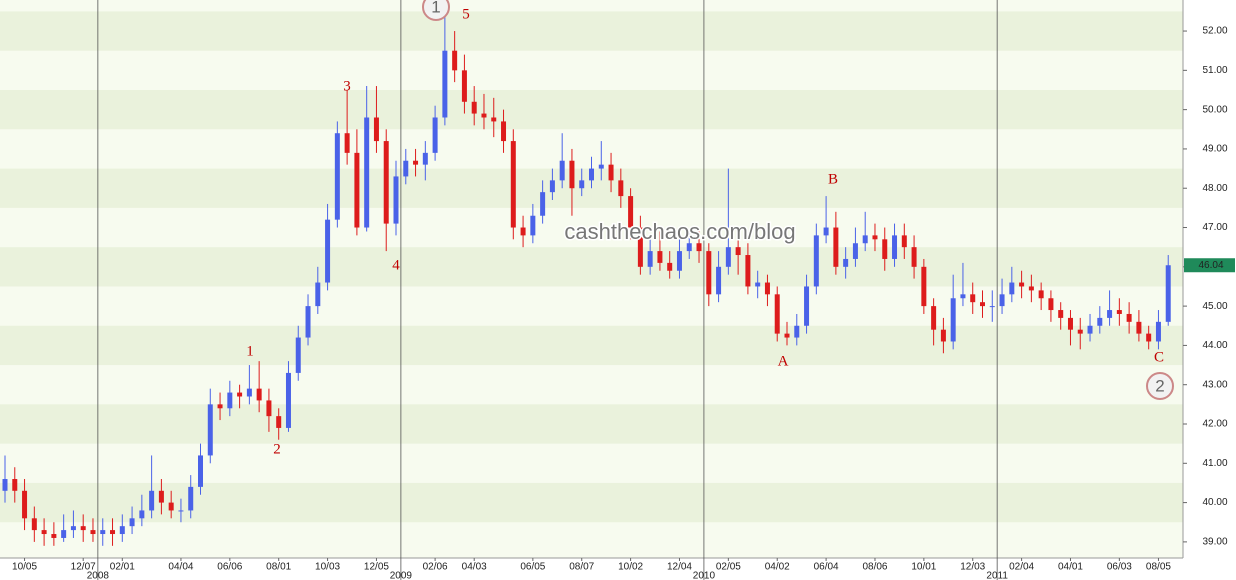 Image resolution: width=1236 pixels, height=580 pixels. What do you see at coordinates (376, 567) in the screenshot?
I see `x-tick-label: 12/05` at bounding box center [376, 567].